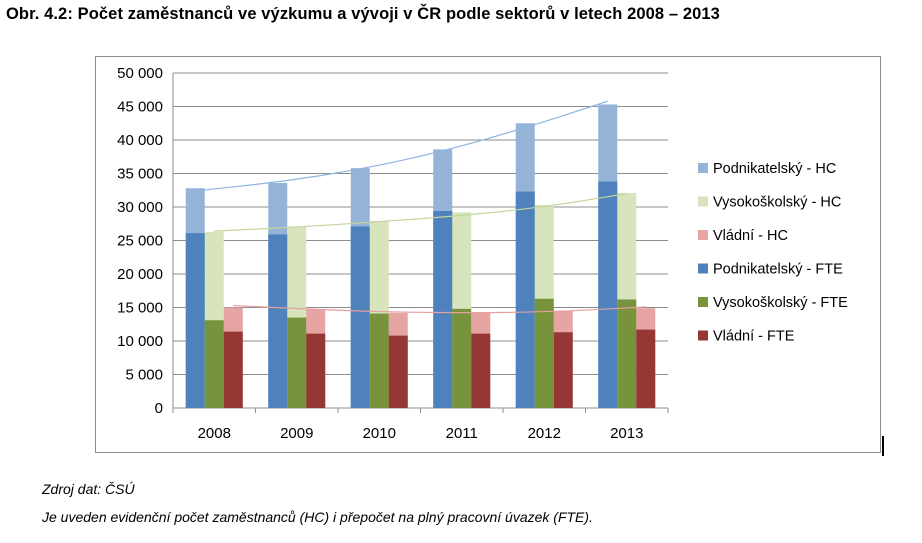 The width and height of the screenshot is (922, 543). What do you see at coordinates (140, 341) in the screenshot?
I see `y-tick-label: 10 000` at bounding box center [140, 341].